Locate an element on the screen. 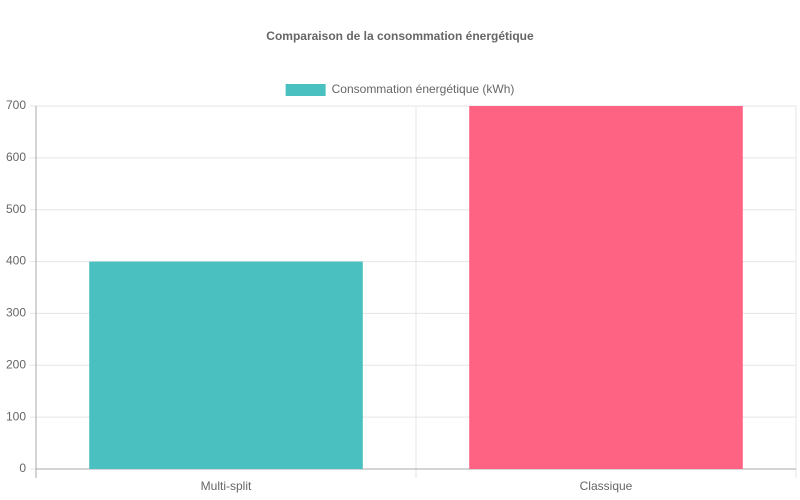 The height and width of the screenshot is (500, 800). bar is located at coordinates (226, 365).